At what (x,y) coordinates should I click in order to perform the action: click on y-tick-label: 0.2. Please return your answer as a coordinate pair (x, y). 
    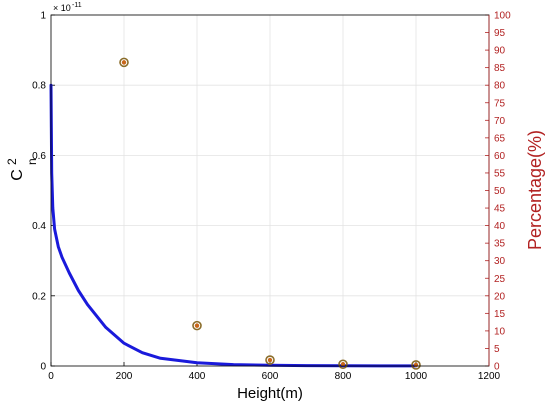
    Looking at the image, I should click on (39, 296).